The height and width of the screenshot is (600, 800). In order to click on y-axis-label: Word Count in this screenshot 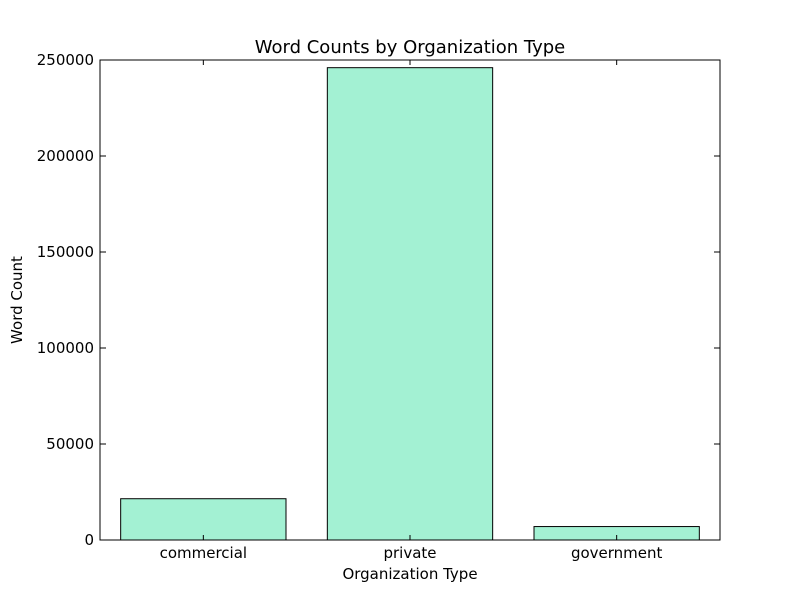, I will do `click(17, 300)`.